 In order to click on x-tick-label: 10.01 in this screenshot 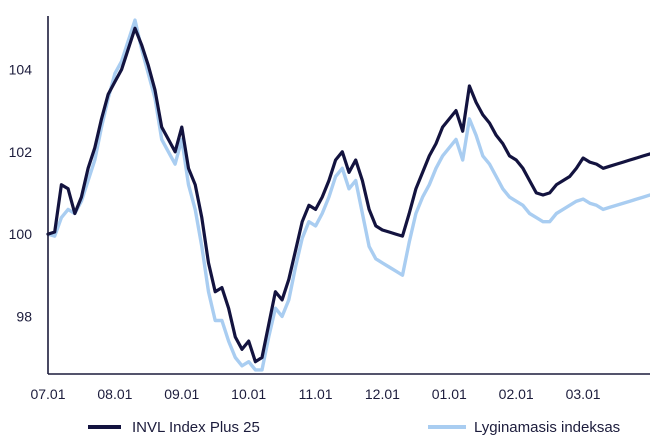, I will do `click(248, 394)`.